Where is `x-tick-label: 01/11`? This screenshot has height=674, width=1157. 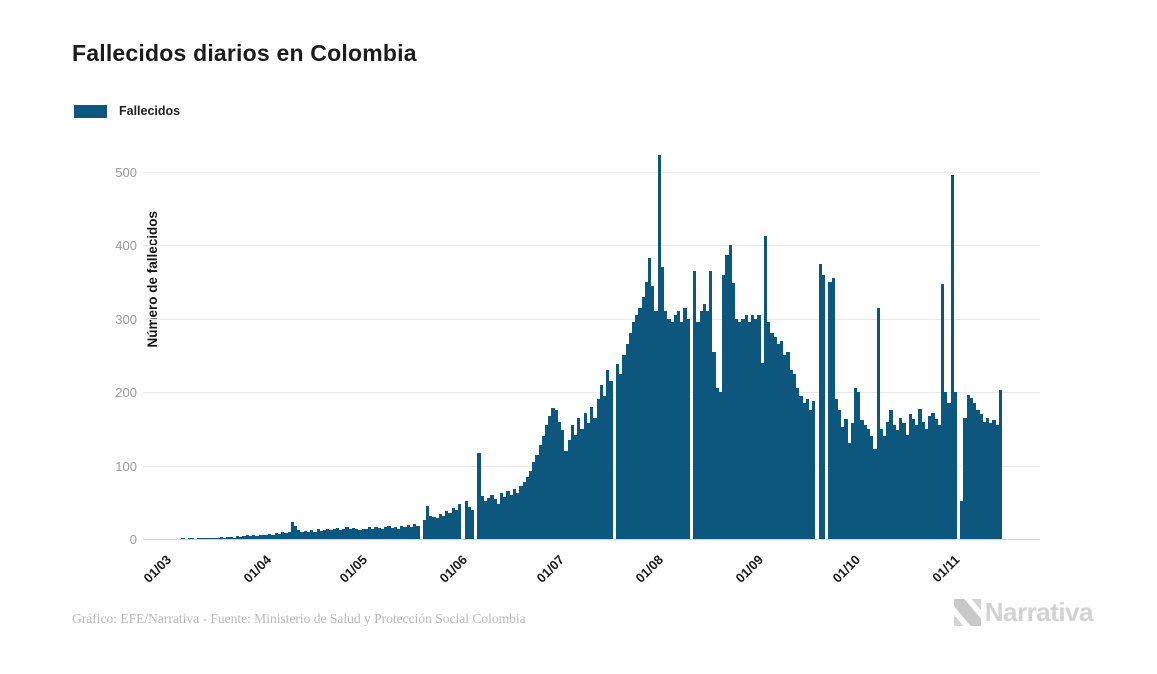
x-tick-label: 01/11 is located at coordinates (946, 569).